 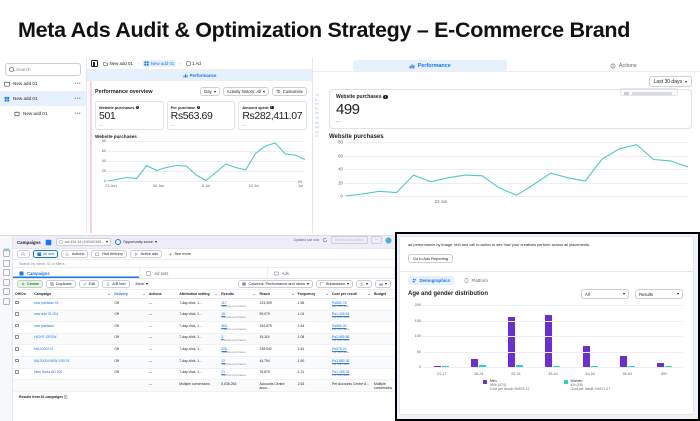 I want to click on search-input: Search, so click(x=43, y=69).